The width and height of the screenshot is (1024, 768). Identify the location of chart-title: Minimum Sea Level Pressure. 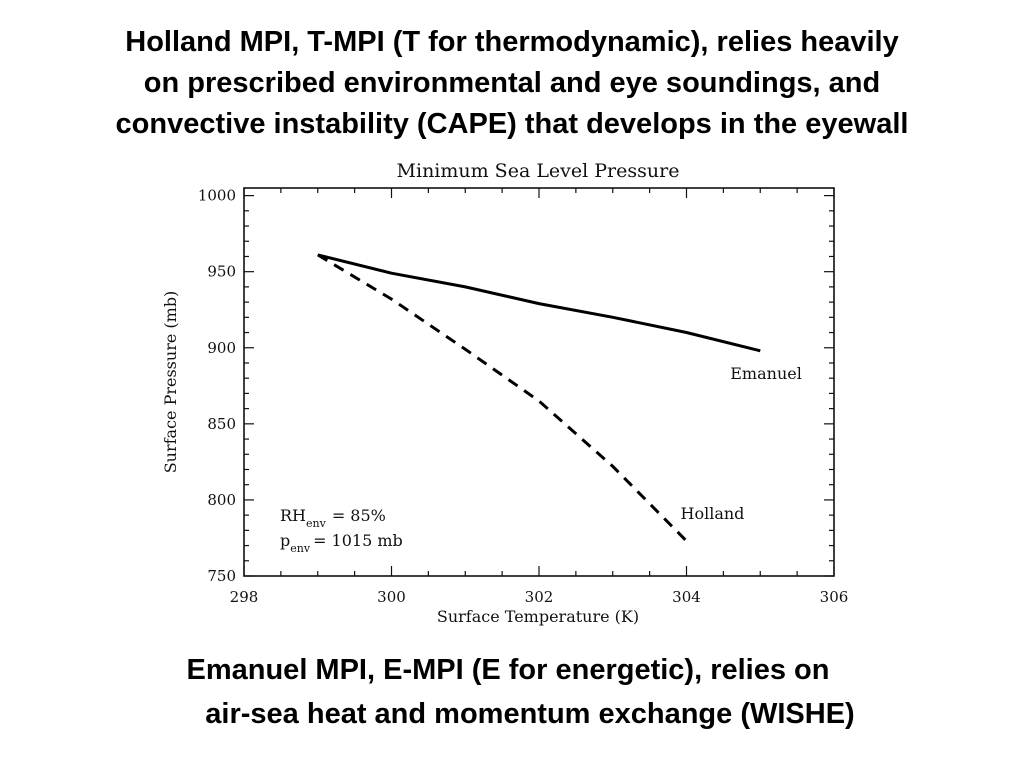
(538, 171).